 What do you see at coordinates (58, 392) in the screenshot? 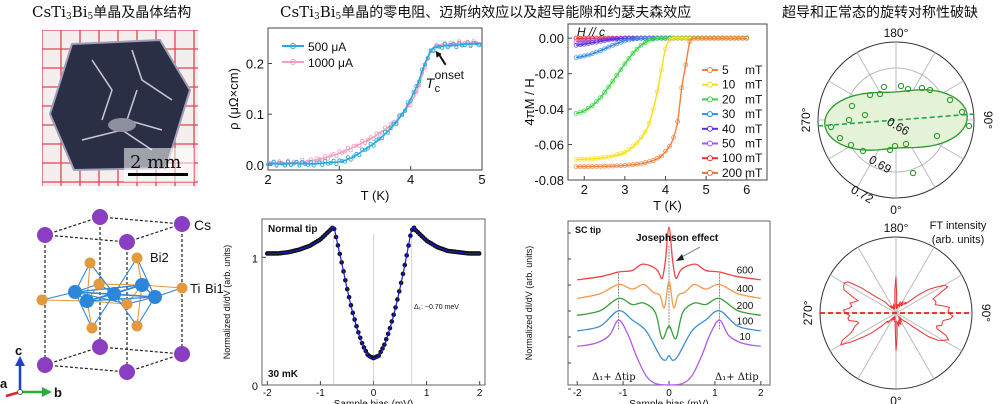
I see `b-axis-label: b` at bounding box center [58, 392].